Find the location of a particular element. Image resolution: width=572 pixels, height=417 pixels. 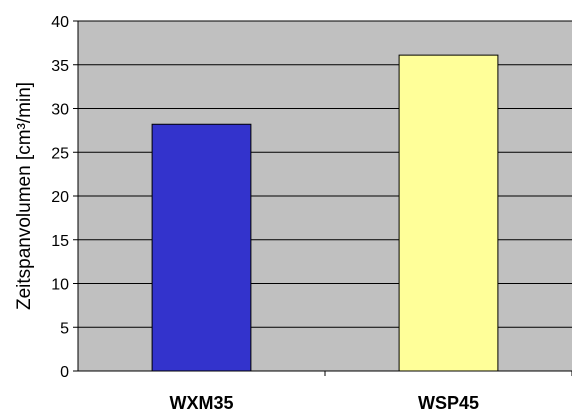

y-tick-label: 10 is located at coordinates (60, 285).